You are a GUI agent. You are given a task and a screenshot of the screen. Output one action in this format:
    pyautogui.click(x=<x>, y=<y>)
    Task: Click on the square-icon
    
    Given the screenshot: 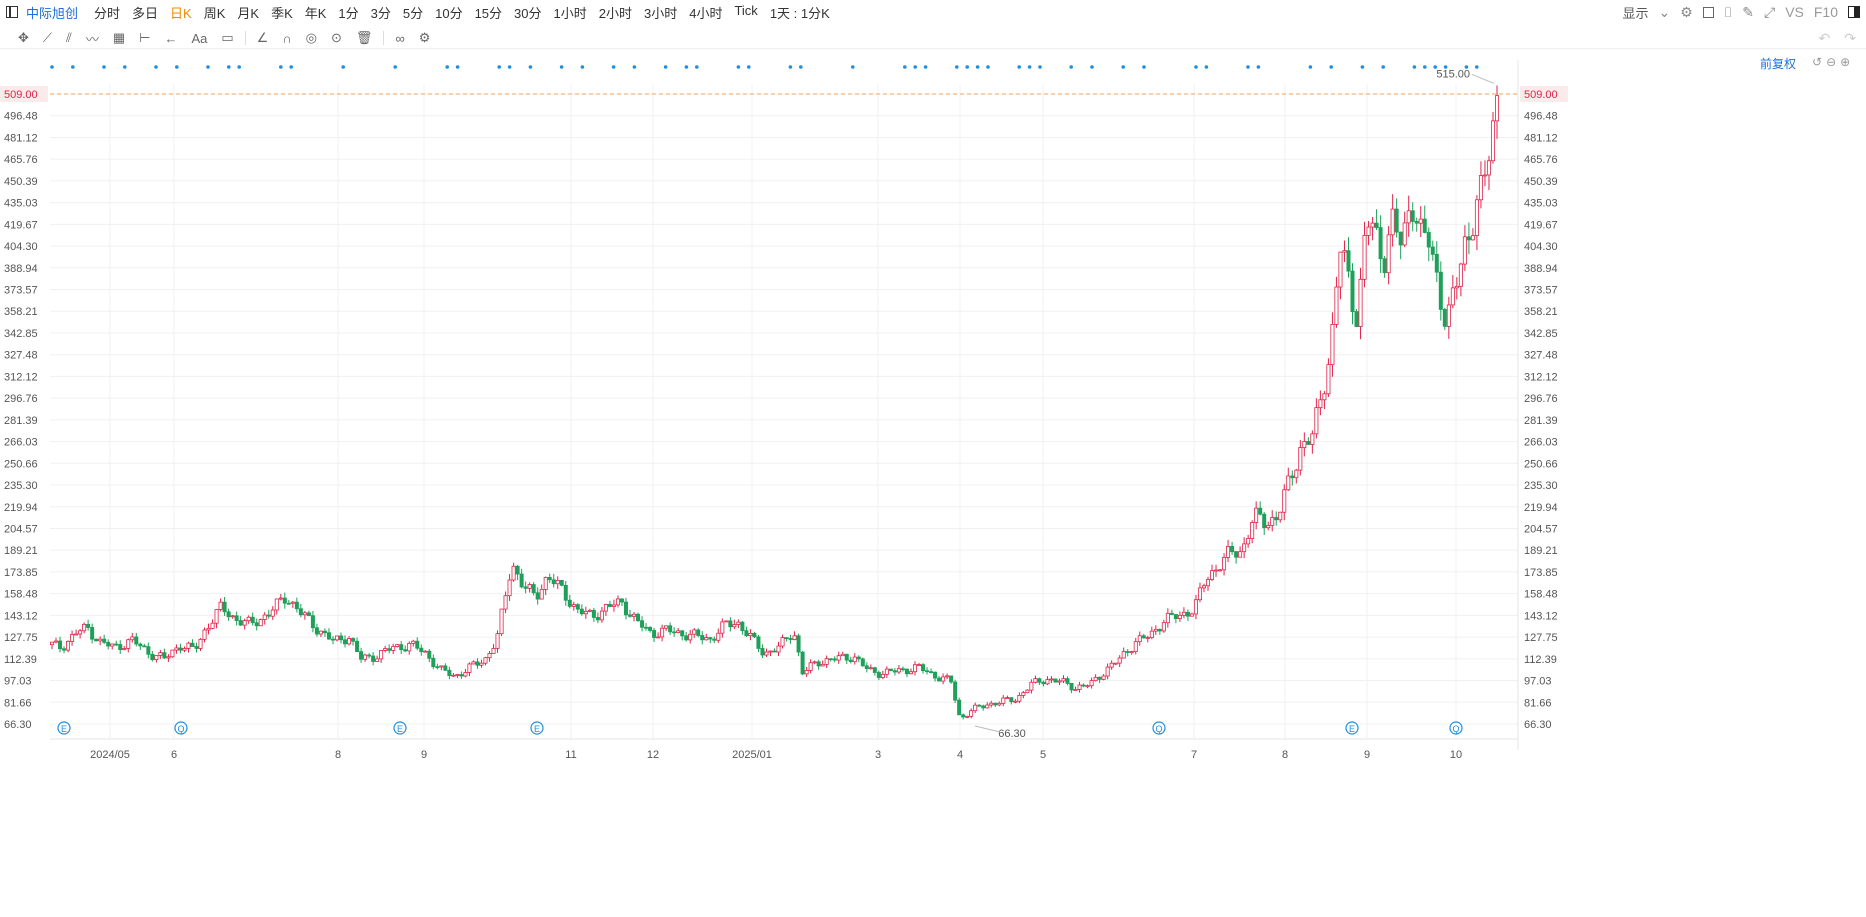 What is the action you would take?
    pyautogui.click(x=1708, y=12)
    